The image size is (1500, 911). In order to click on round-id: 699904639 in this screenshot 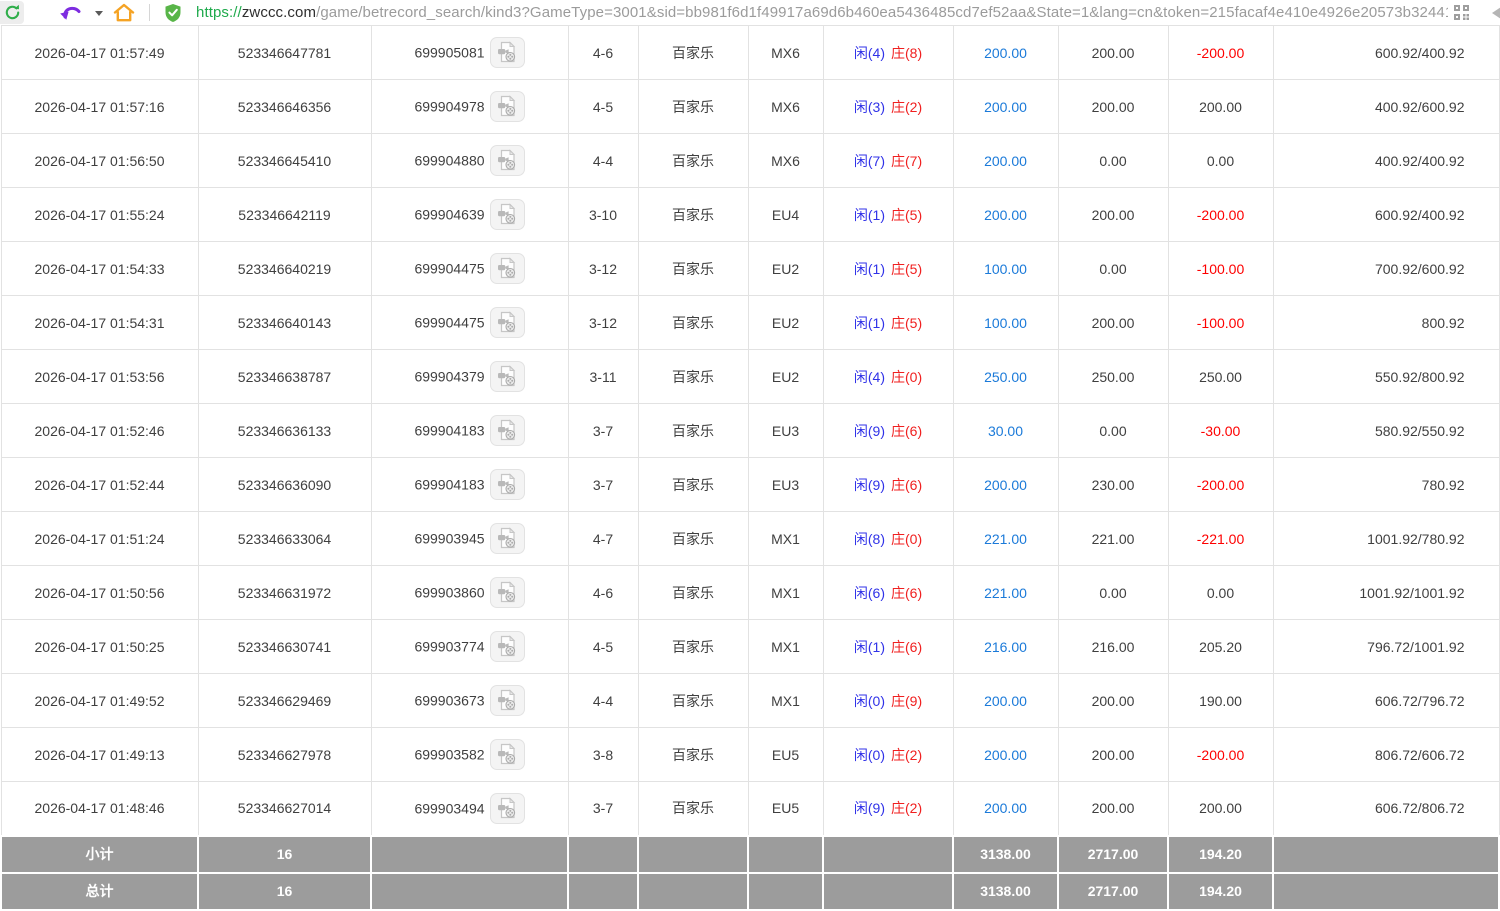, I will do `click(449, 214)`.